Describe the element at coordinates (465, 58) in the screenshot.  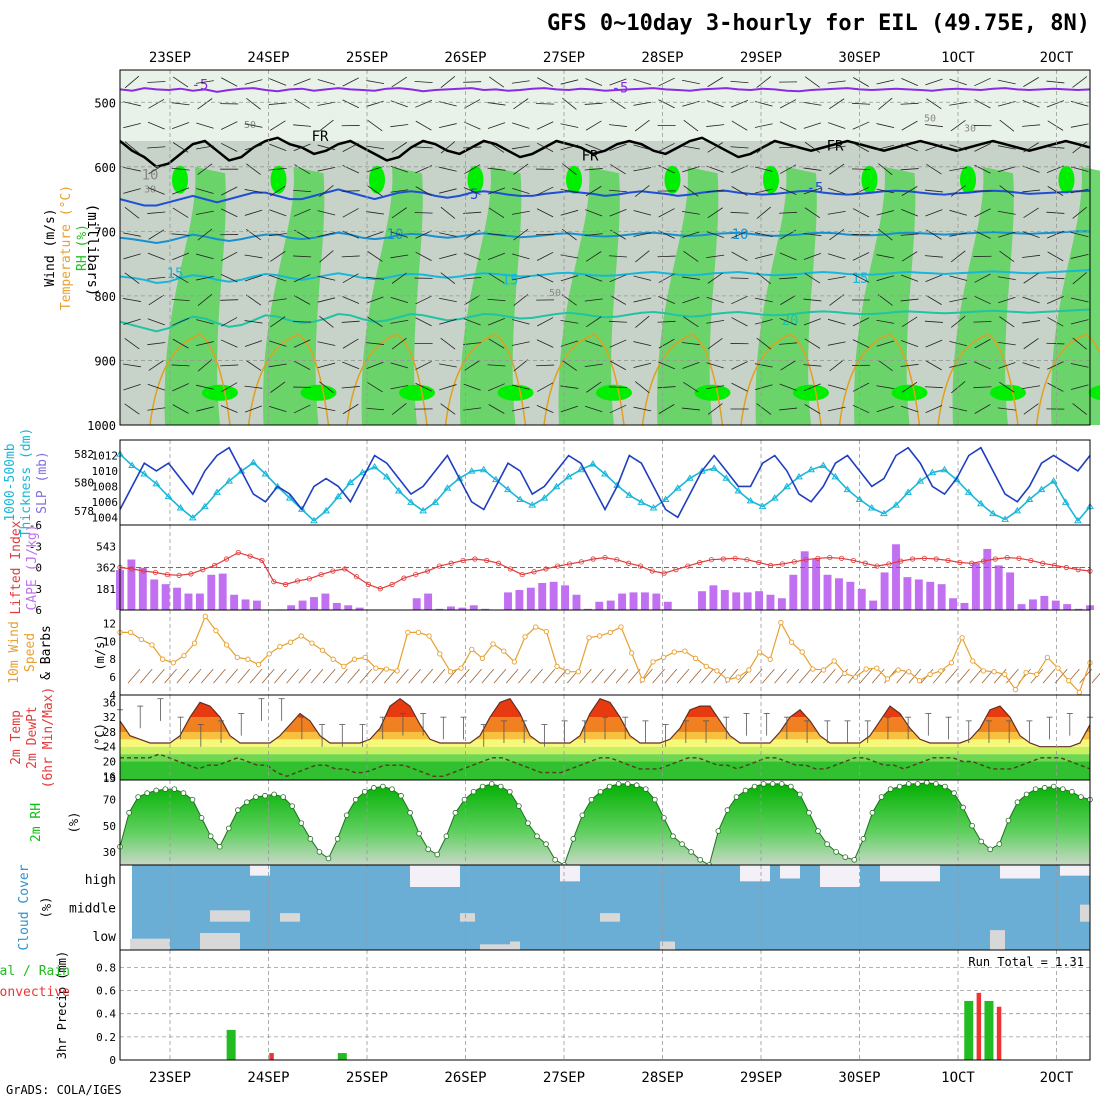
I see `top-date-label: 26SEP` at that location.